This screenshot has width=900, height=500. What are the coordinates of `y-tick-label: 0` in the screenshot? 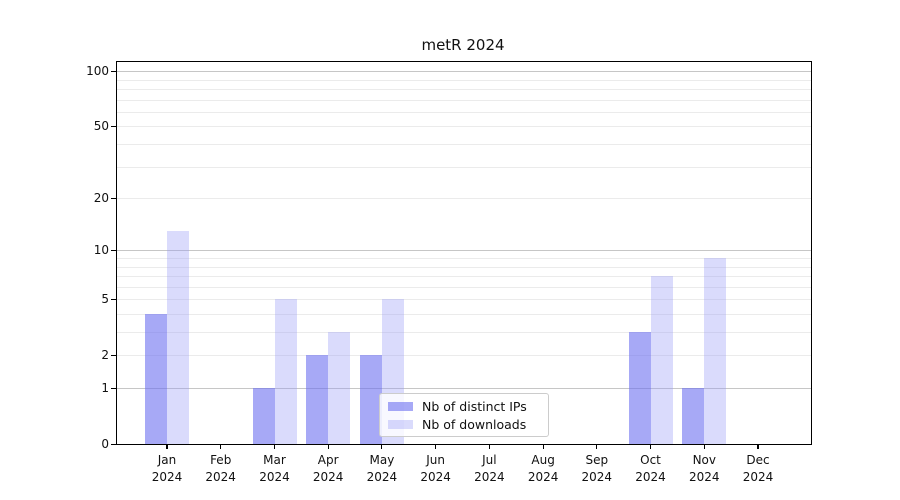 It's located at (105, 444).